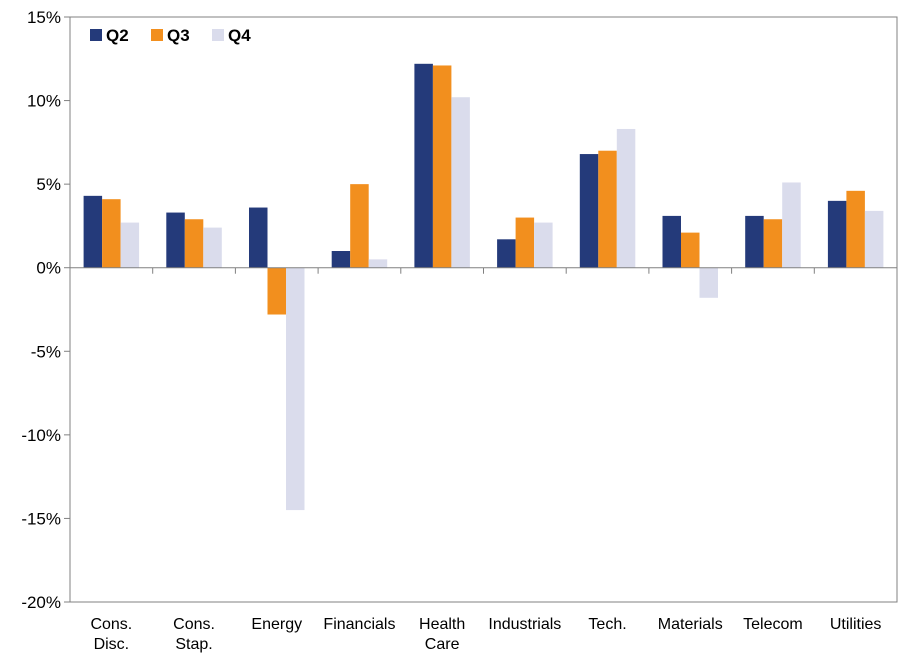  I want to click on x-category-label: Health, so click(442, 624).